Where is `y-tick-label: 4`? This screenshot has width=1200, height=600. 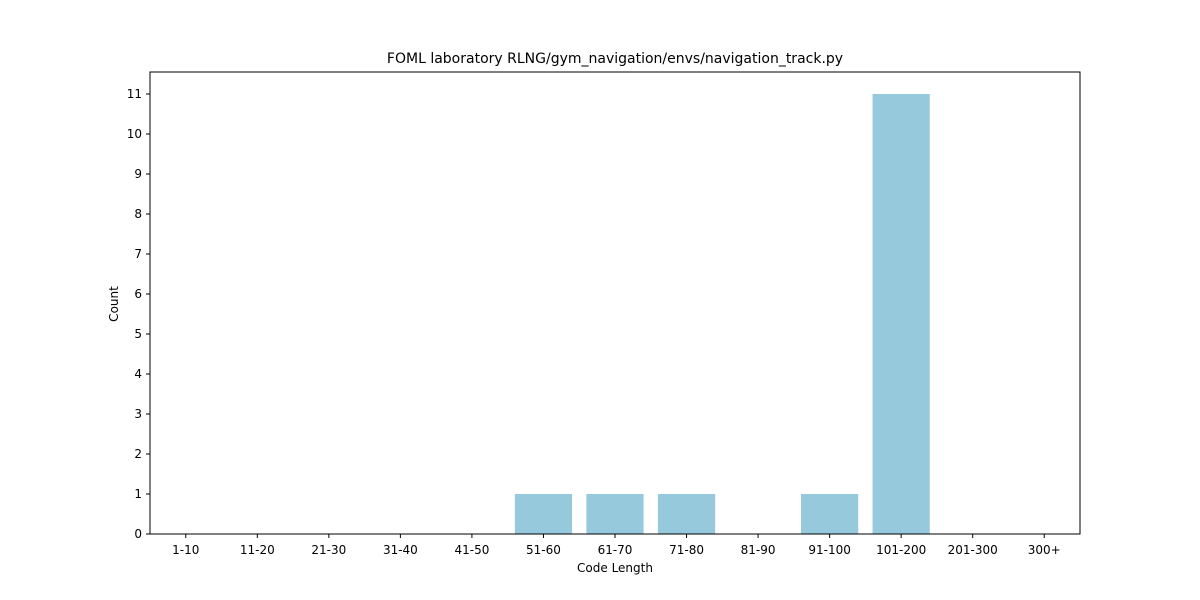
y-tick-label: 4 is located at coordinates (138, 374).